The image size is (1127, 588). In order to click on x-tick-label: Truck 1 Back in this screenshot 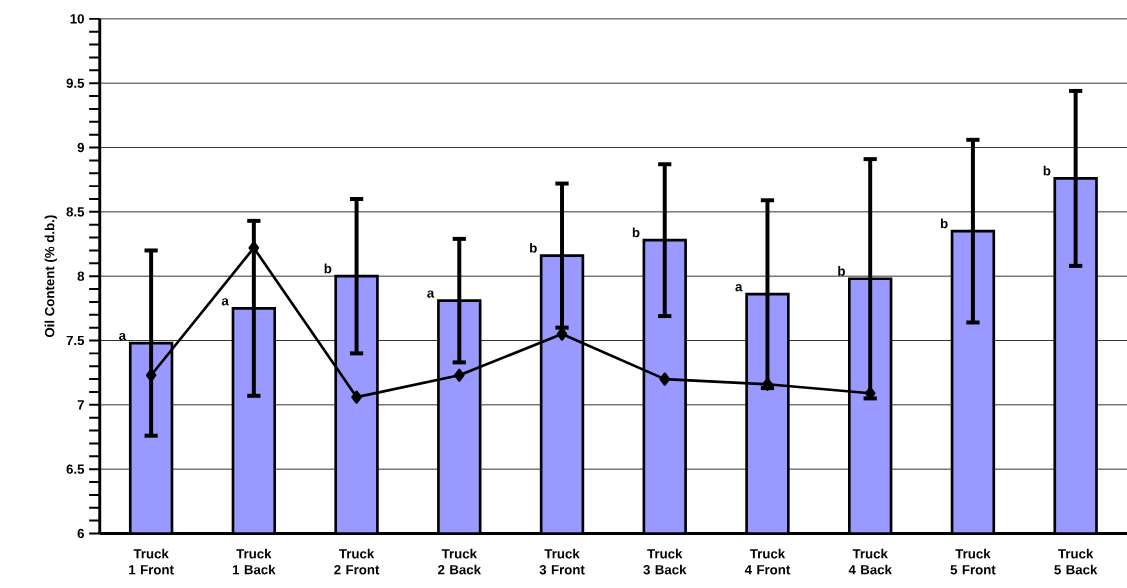, I will do `click(254, 561)`.